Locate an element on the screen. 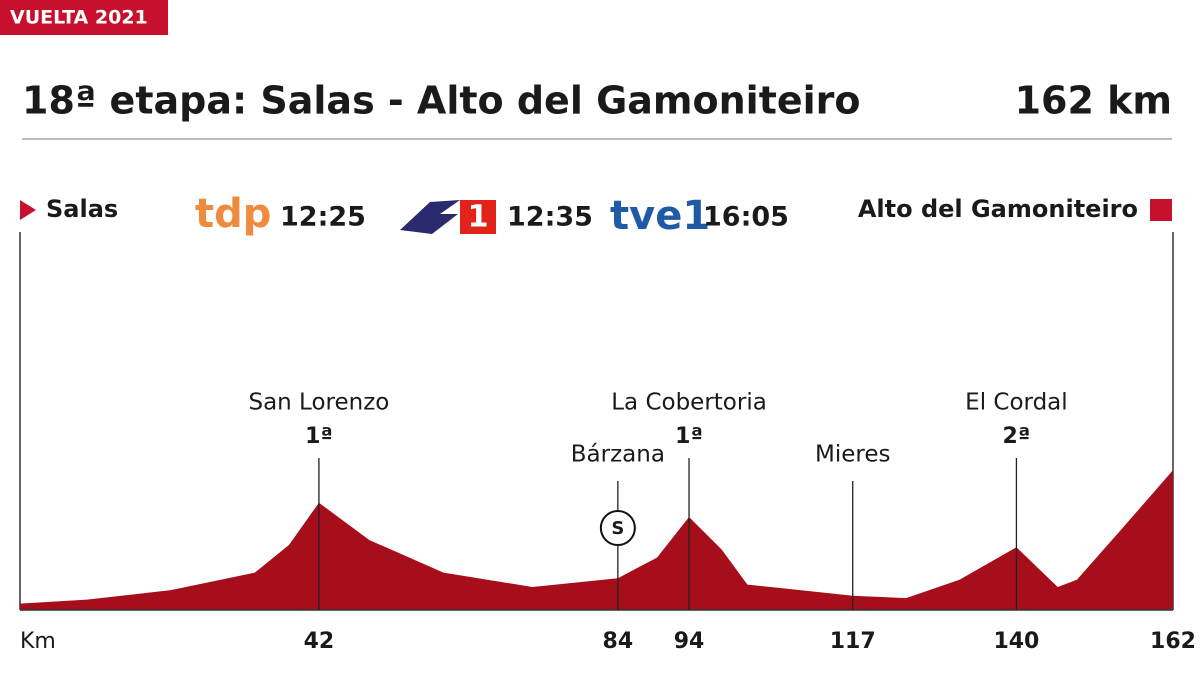 This screenshot has width=1200, height=675. time: 12:35 is located at coordinates (550, 217).